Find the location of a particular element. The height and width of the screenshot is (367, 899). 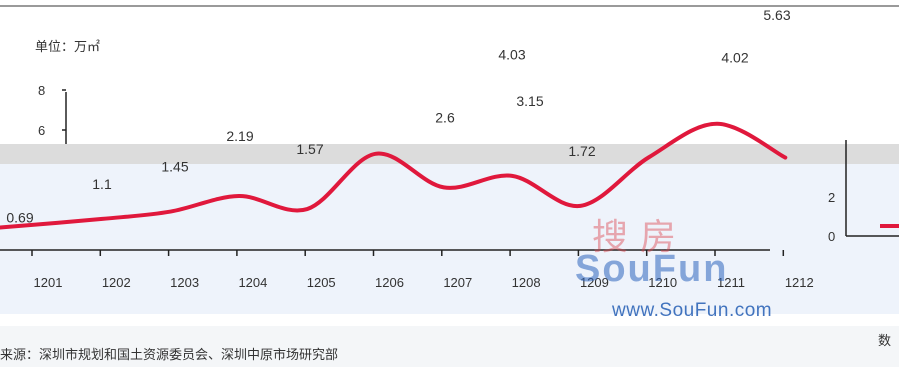

x-tick-label: 1203 is located at coordinates (184, 282).